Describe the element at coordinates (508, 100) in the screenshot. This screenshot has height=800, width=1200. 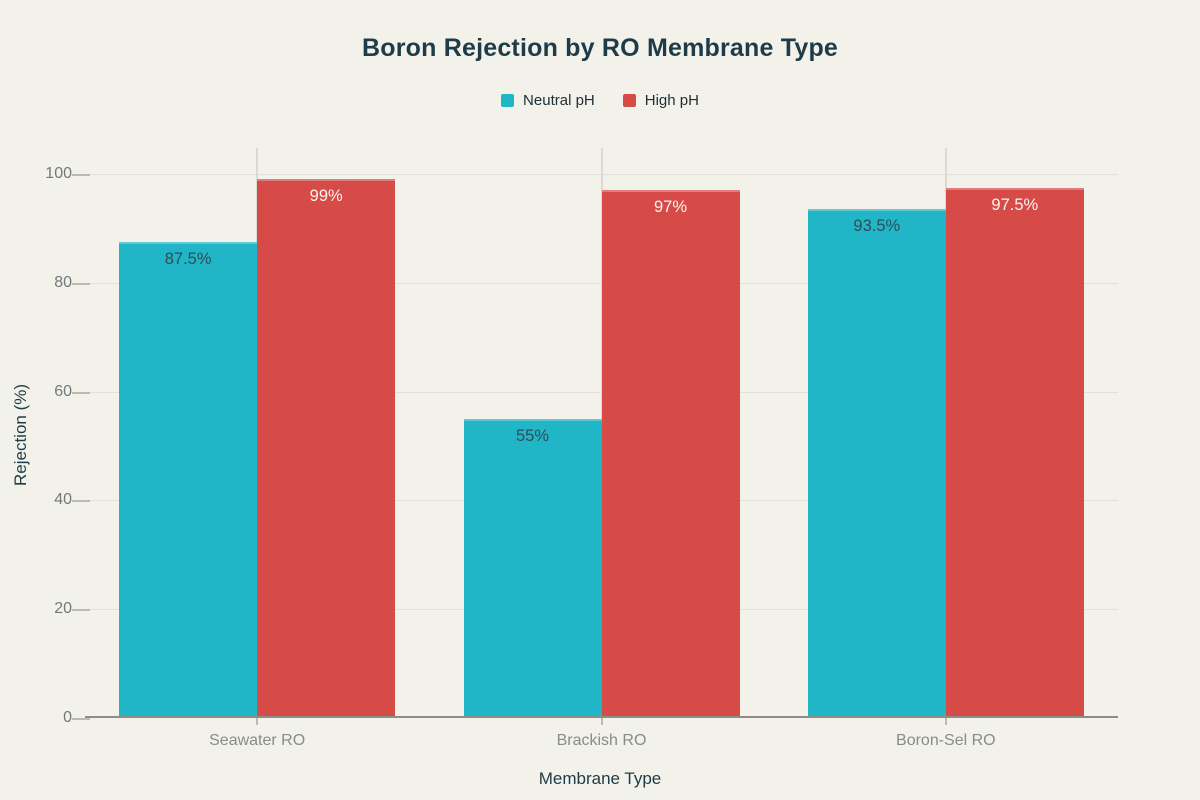
I see `legend-swatch-neutral-ph-icon` at that location.